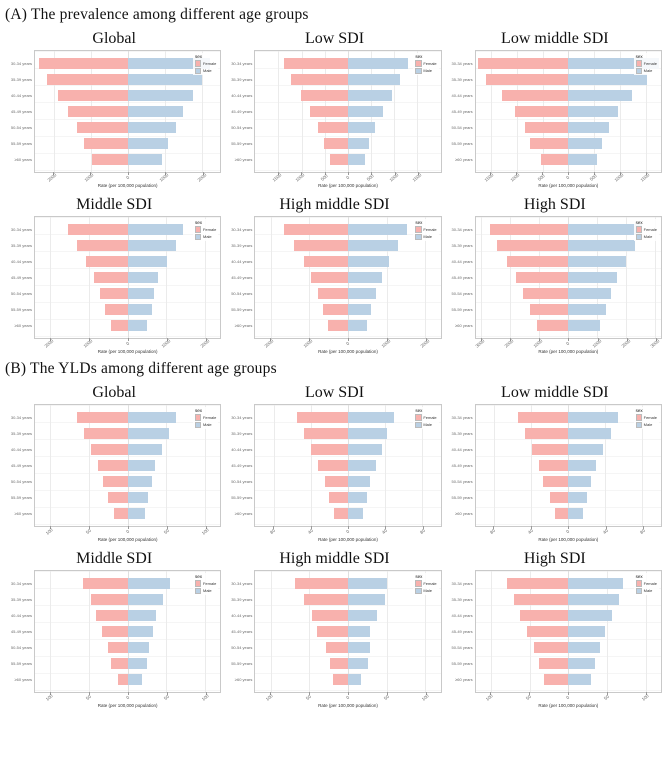  I want to click on chart-title: High middle SDI, so click(334, 558).